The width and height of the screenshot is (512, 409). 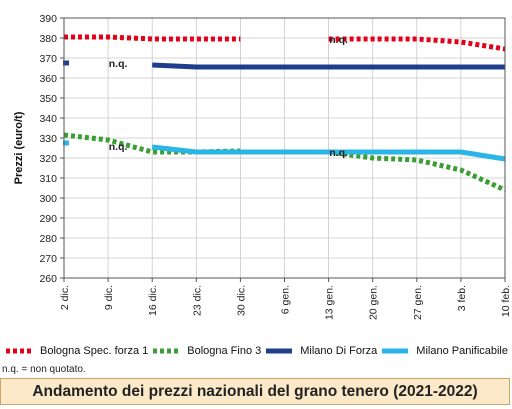 I want to click on y-tick-label: 330, so click(x=48, y=139).